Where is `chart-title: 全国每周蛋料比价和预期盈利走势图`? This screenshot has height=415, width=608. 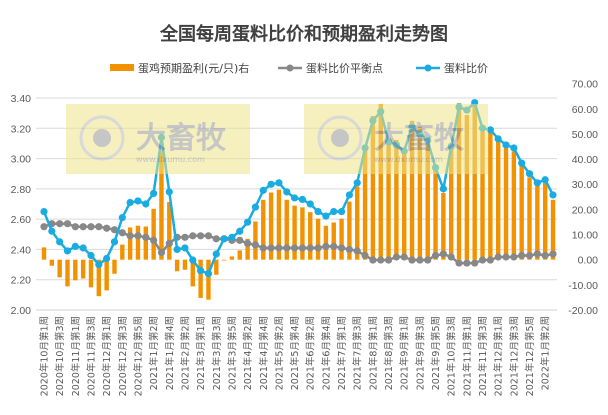
chart-title: 全国每周蛋料比价和预期盈利走势图 is located at coordinates (303, 34).